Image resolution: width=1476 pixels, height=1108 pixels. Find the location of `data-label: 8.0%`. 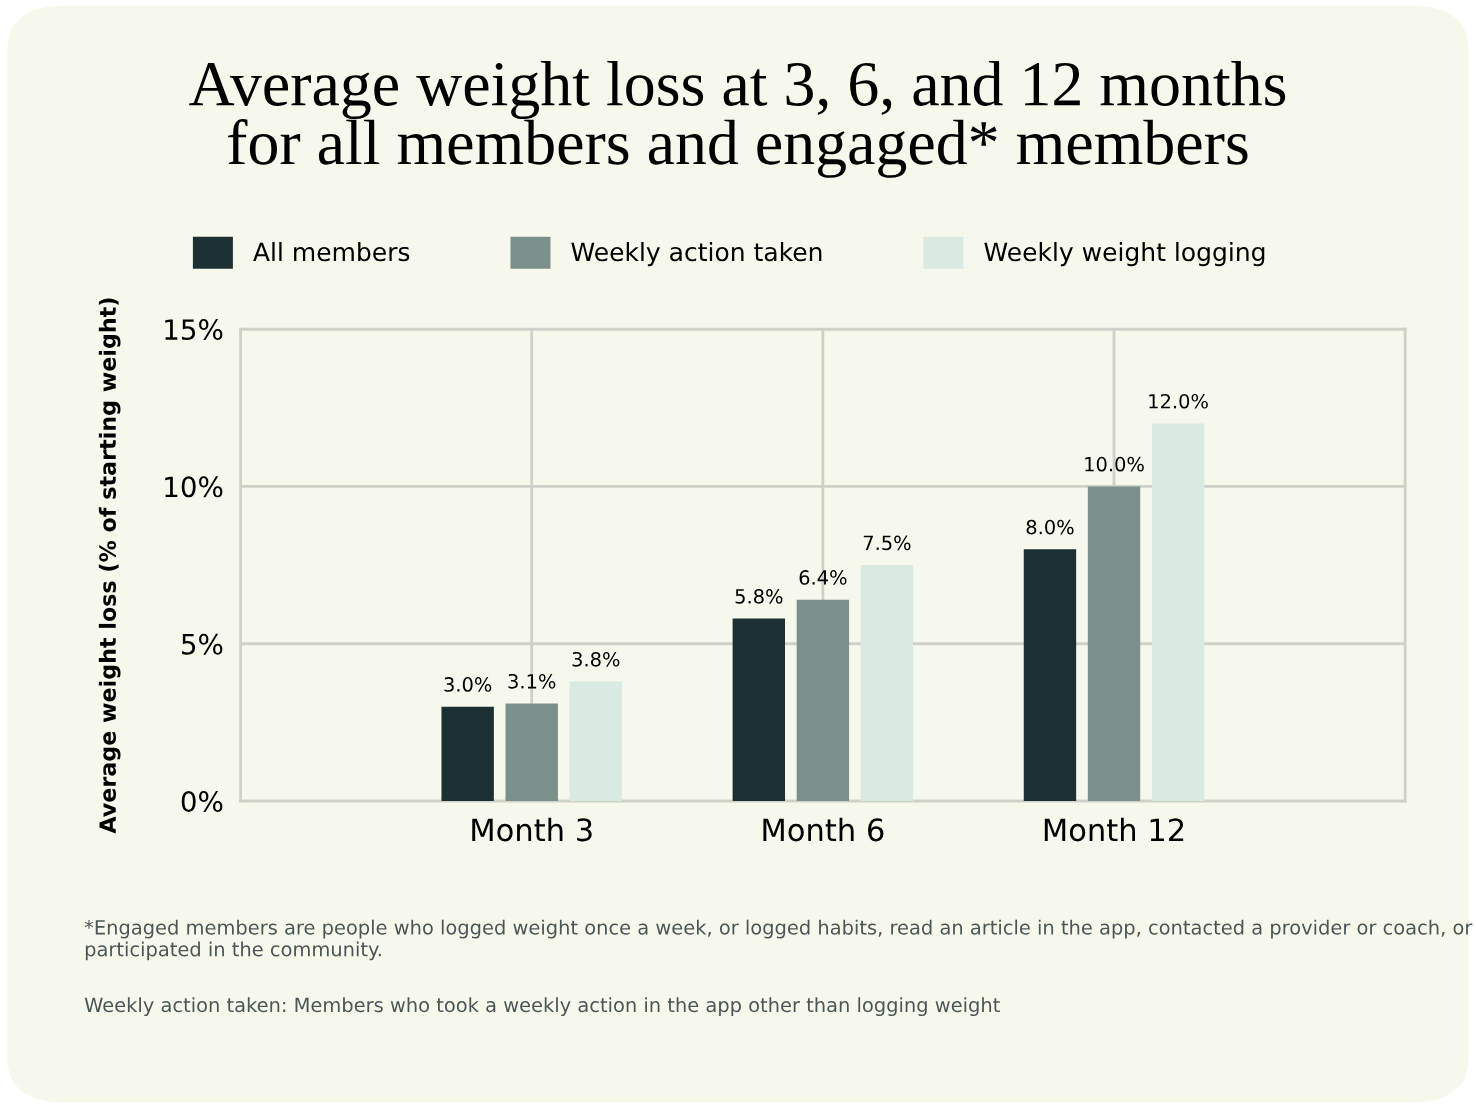

data-label: 8.0% is located at coordinates (1050, 527).